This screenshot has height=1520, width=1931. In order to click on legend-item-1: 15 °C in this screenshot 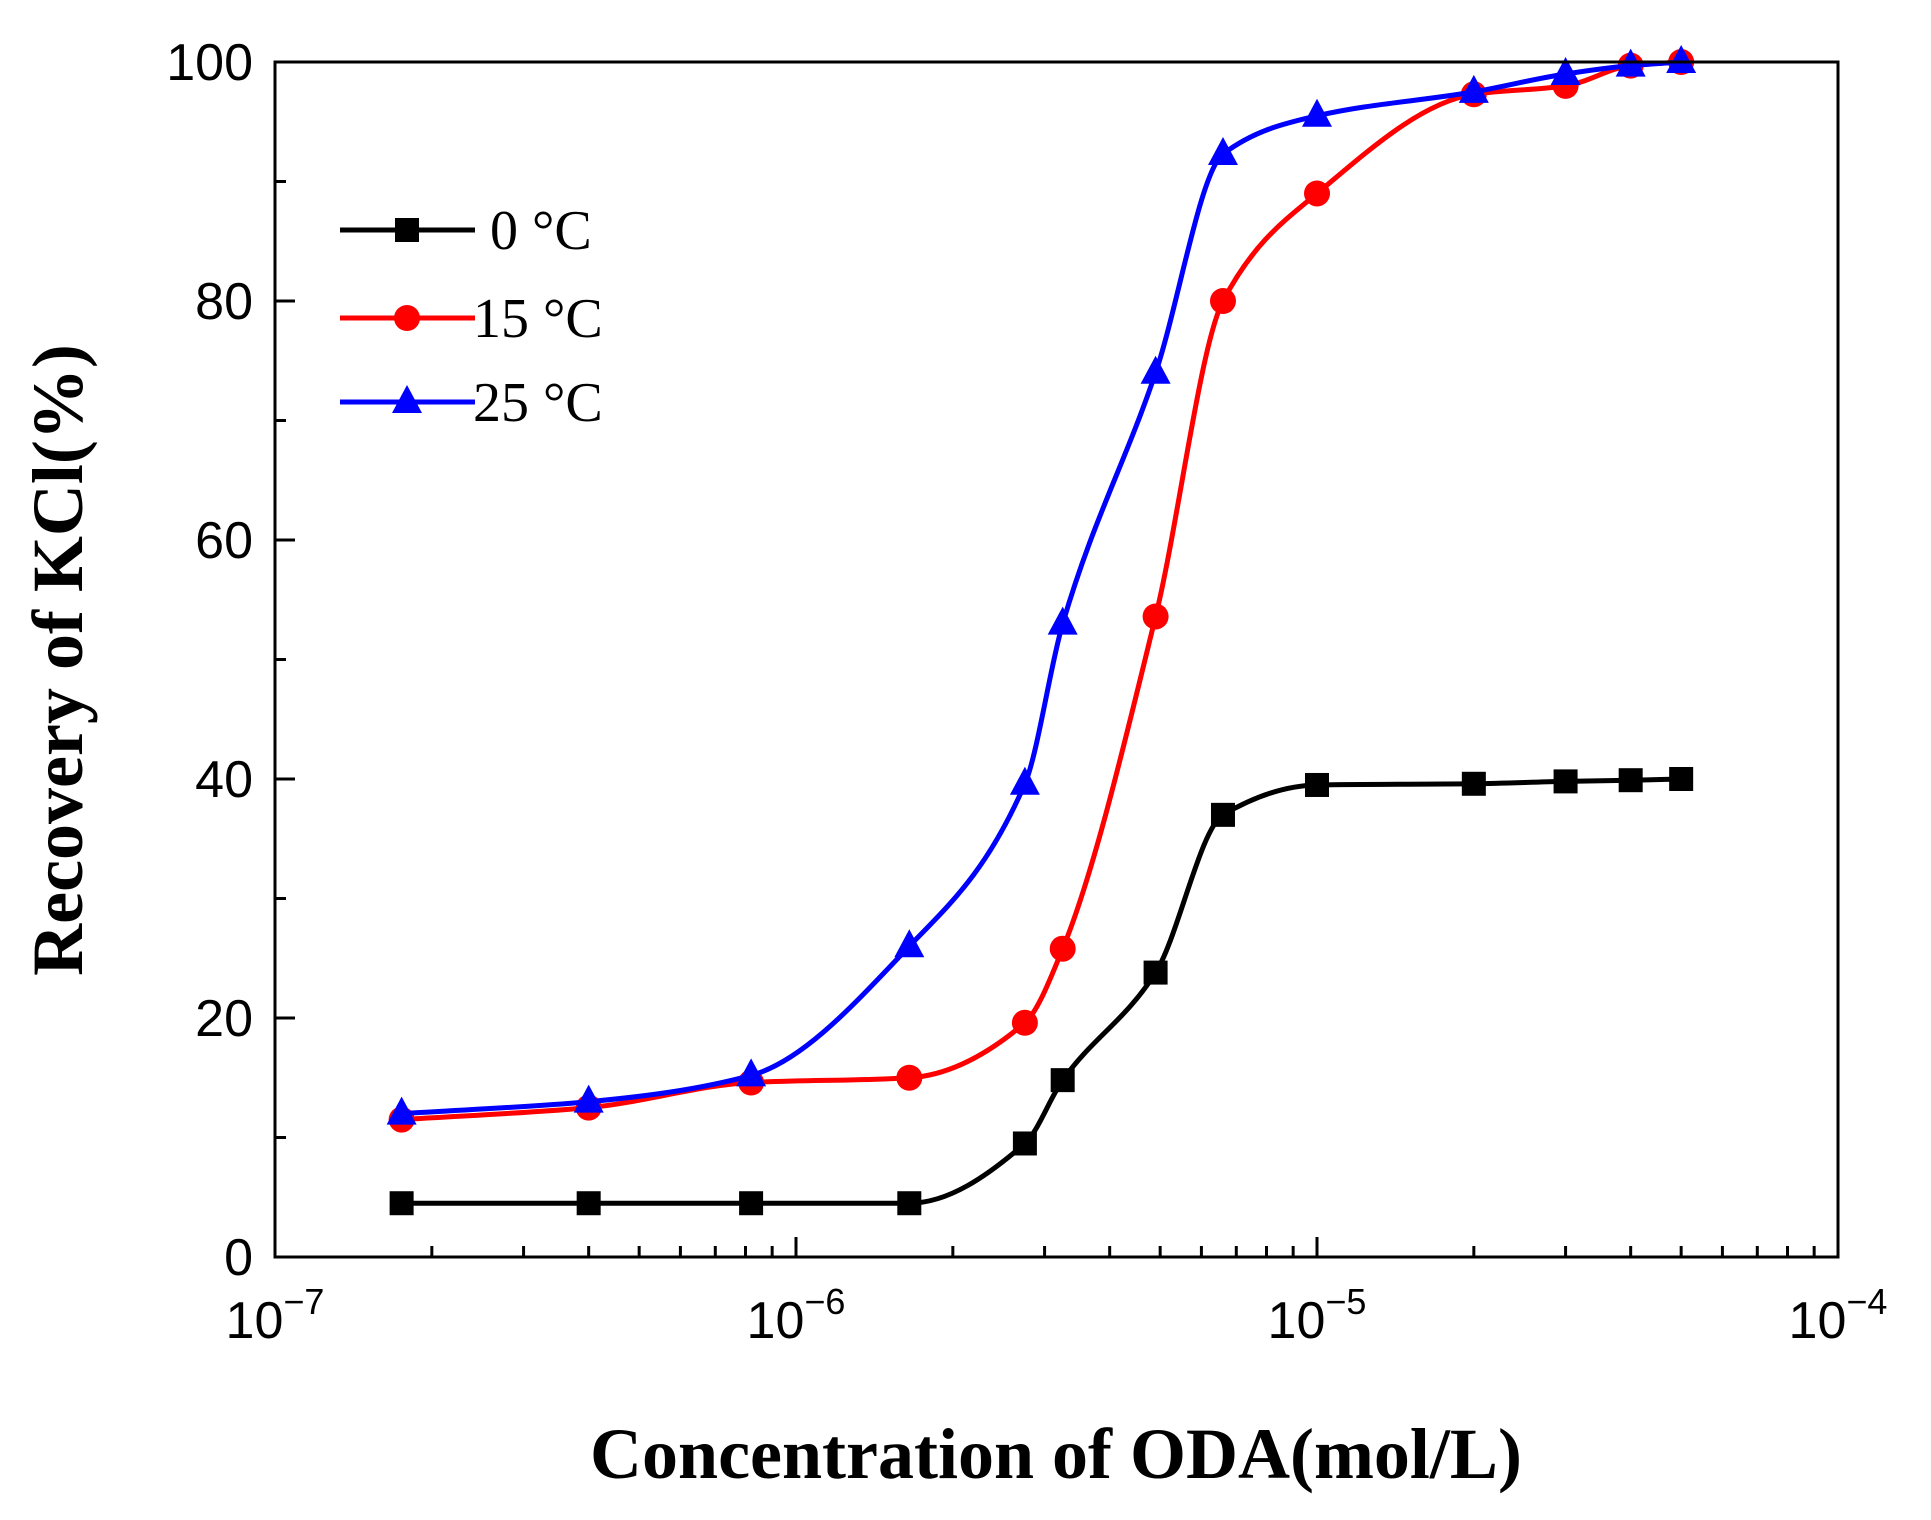, I will do `click(471, 319)`.